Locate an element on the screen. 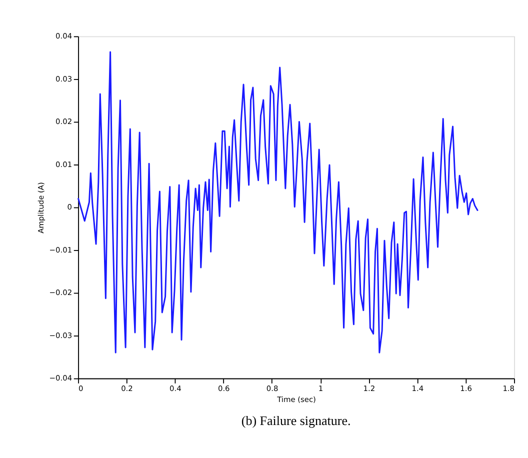 The height and width of the screenshot is (458, 528). y-tick-label: −0.04 is located at coordinates (60, 378).